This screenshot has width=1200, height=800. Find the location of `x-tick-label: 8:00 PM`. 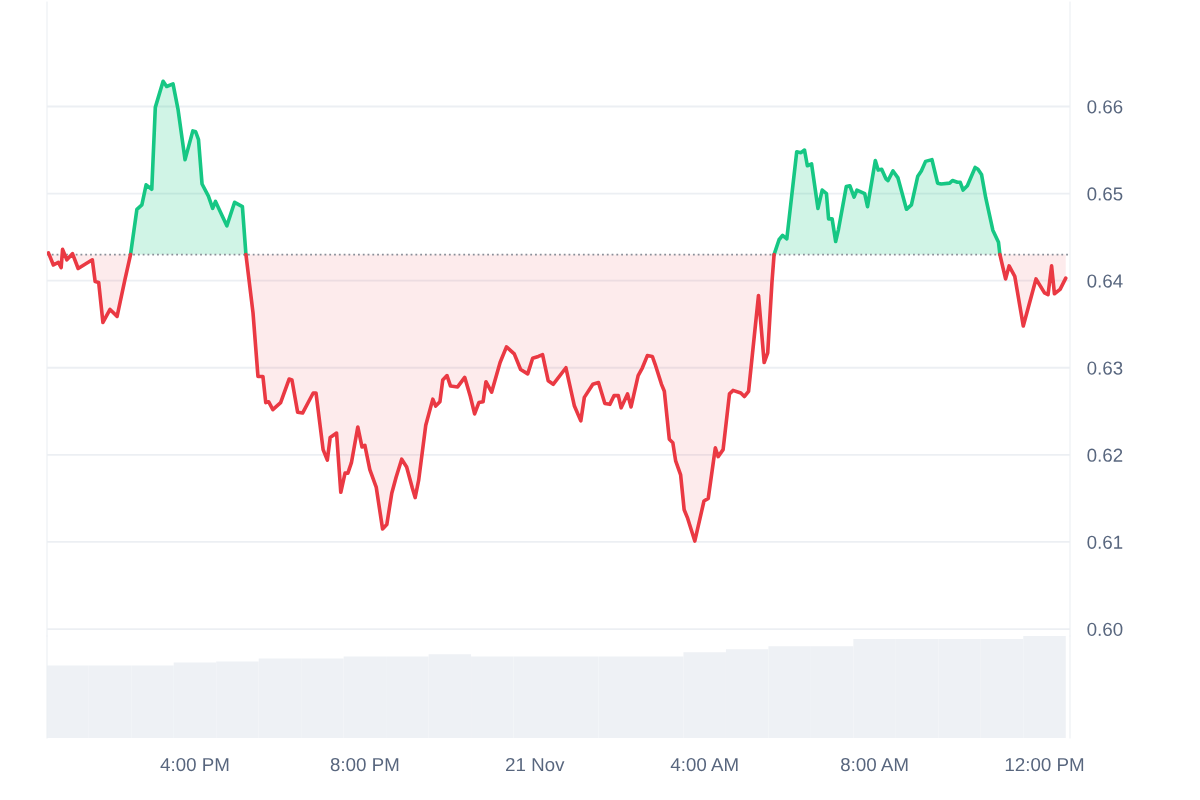

x-tick-label: 8:00 PM is located at coordinates (364, 764).